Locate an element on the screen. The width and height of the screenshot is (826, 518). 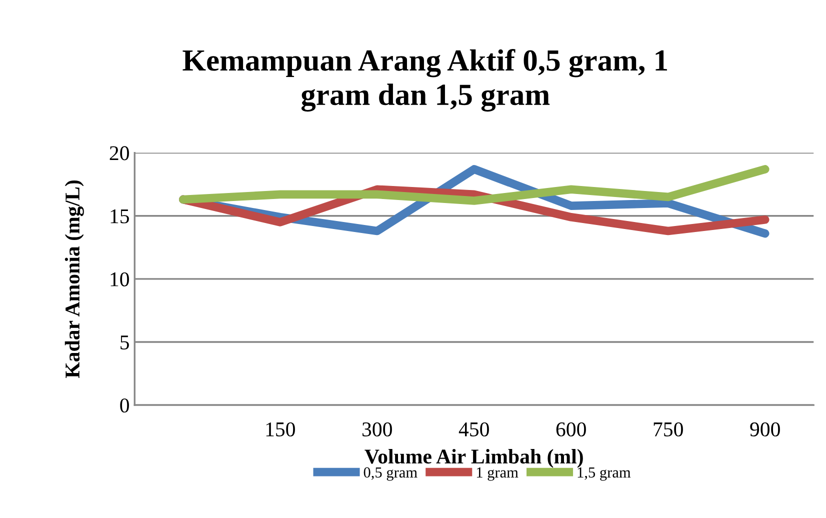
x-tick-label: 150 is located at coordinates (280, 429).